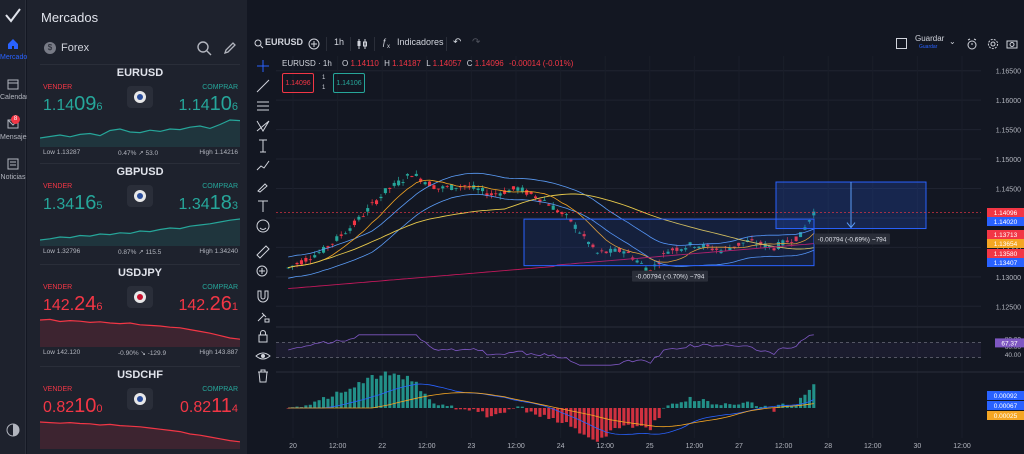  Describe the element at coordinates (230, 48) in the screenshot. I see `edit-pencil-icon` at that location.